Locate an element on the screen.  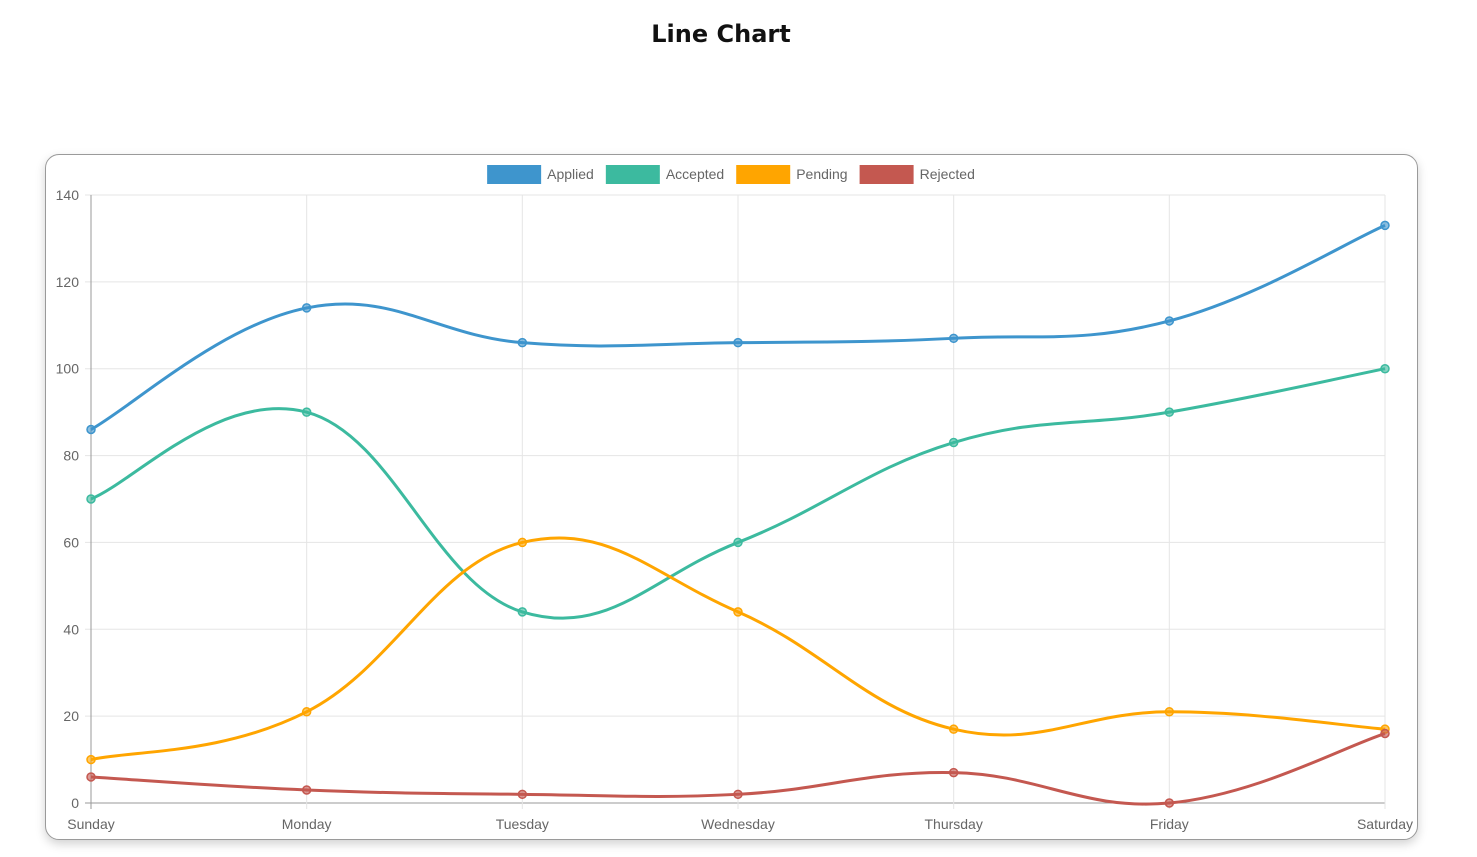
legend-item-rejected: Rejected is located at coordinates (917, 174).